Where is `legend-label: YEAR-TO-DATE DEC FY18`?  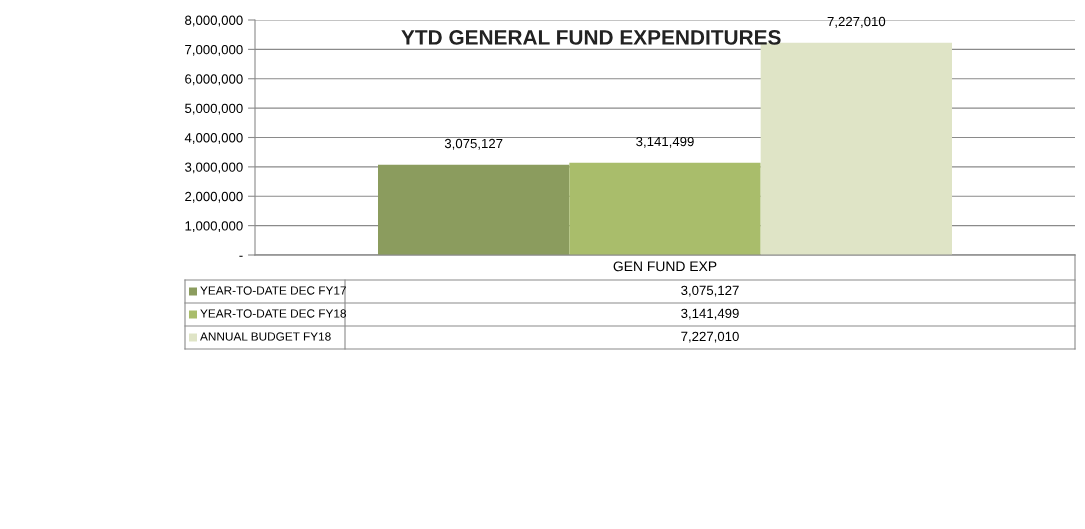 legend-label: YEAR-TO-DATE DEC FY18 is located at coordinates (273, 313).